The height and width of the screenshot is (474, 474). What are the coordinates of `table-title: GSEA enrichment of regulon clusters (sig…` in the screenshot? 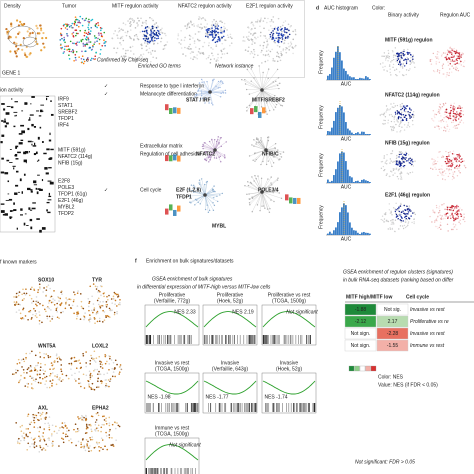 It's located at (398, 272).